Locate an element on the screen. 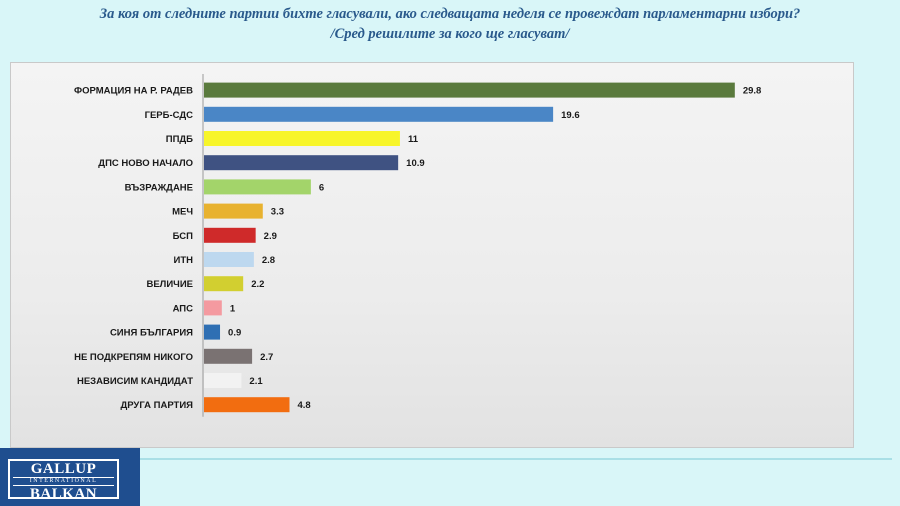 The width and height of the screenshot is (900, 506). logo-frame: GALLUP INTERNATIONAL BALKAN is located at coordinates (63, 480).